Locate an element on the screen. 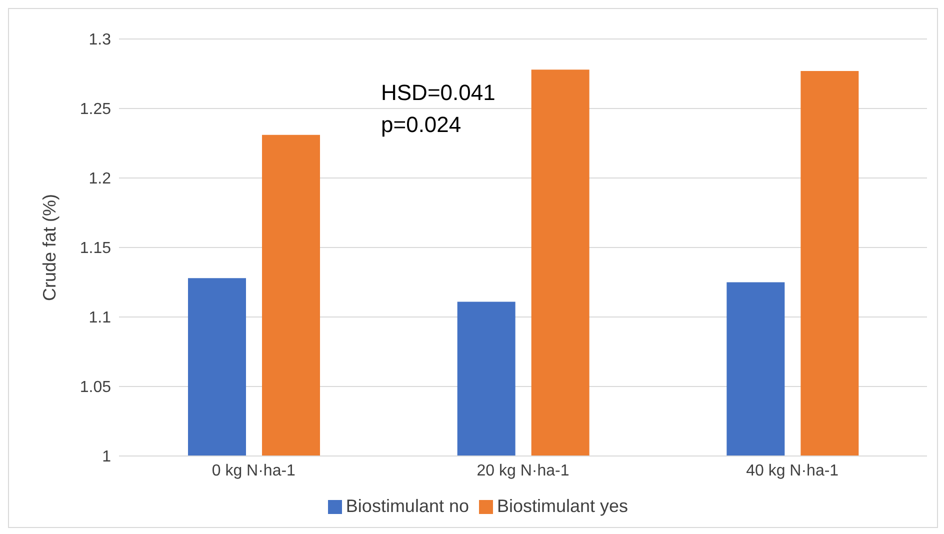 The image size is (944, 534). legend-label: Biostimulant no is located at coordinates (407, 506).